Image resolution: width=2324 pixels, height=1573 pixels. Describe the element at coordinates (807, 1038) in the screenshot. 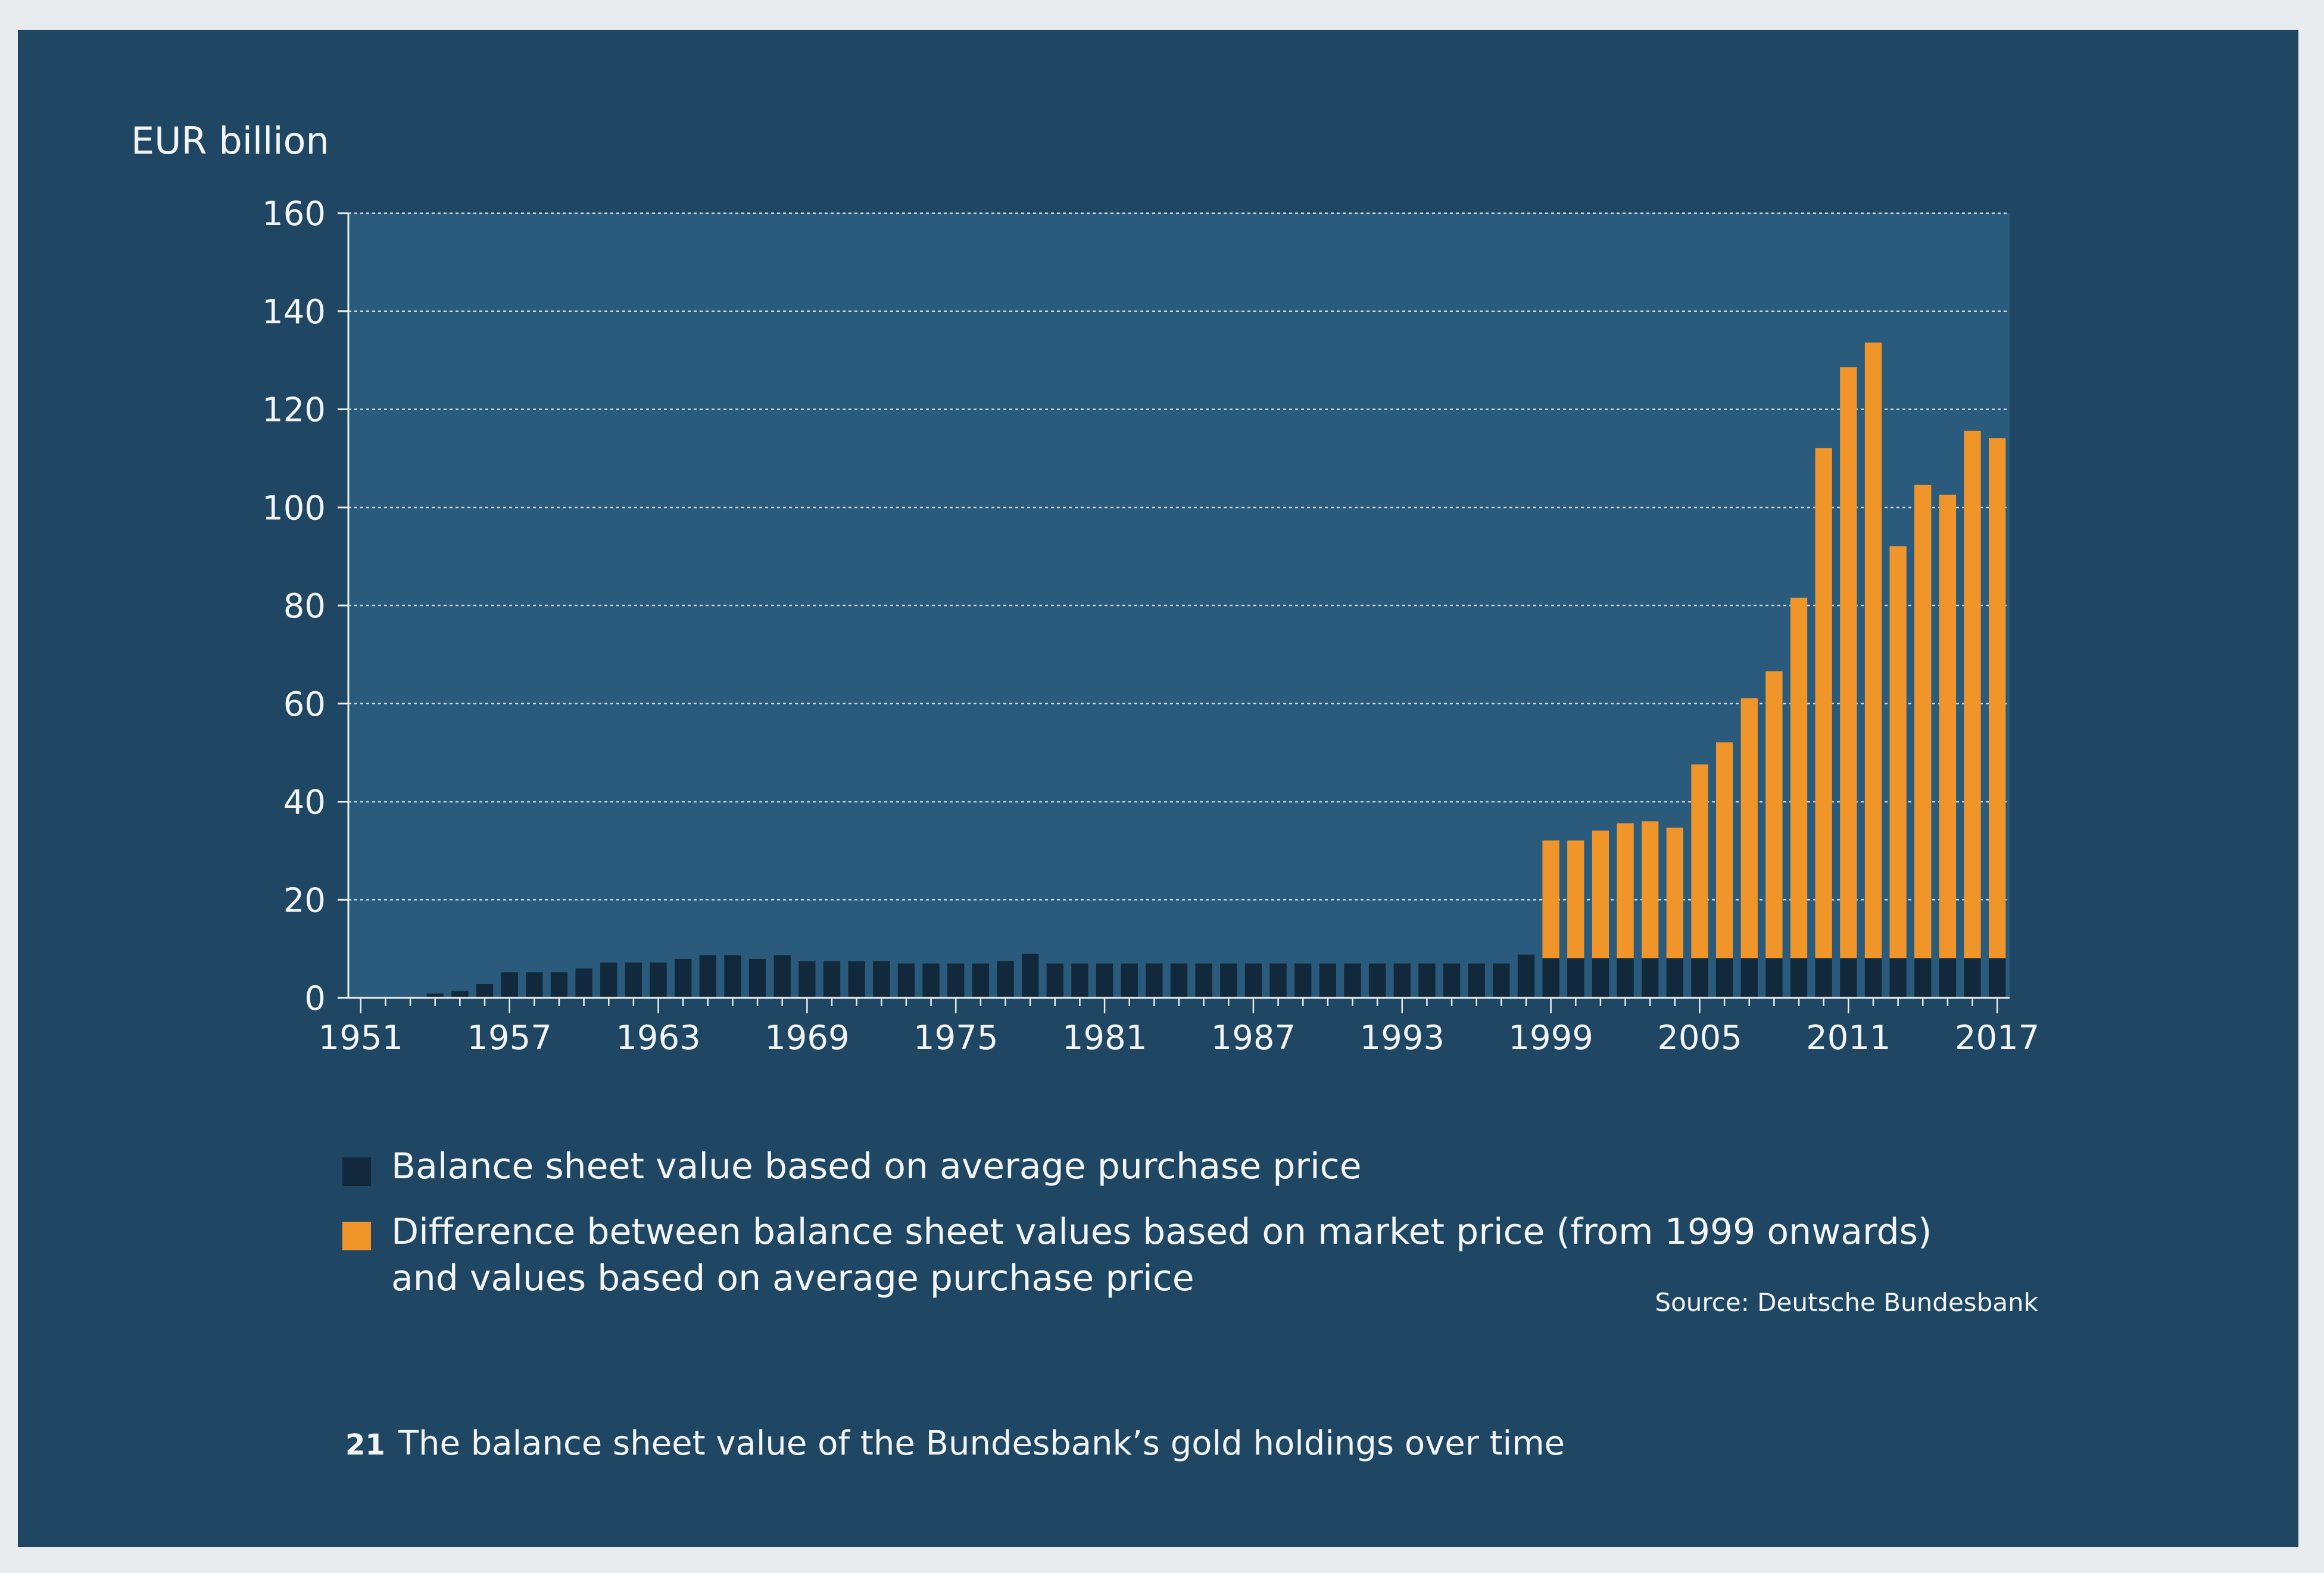

I see `x-tick-label: 1969` at that location.